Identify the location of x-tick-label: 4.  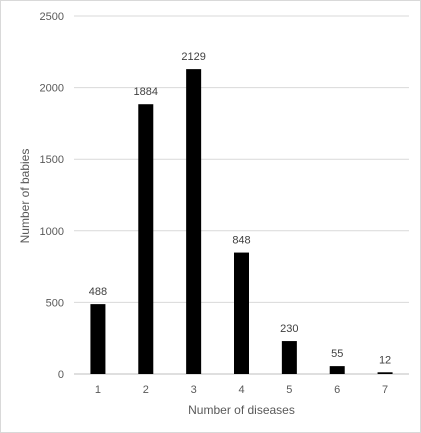
(241, 390).